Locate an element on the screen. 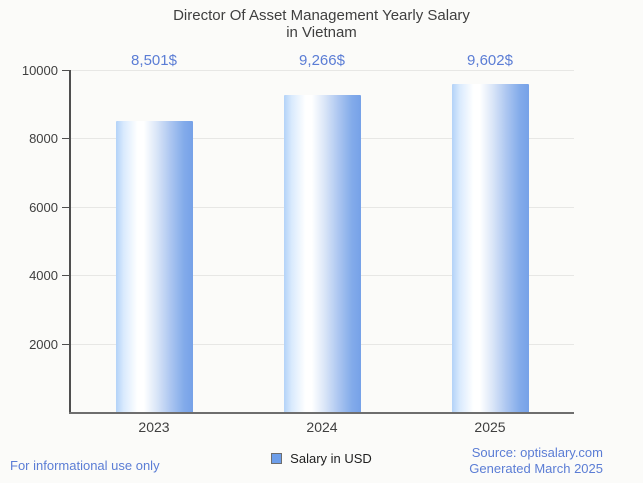 Image resolution: width=643 pixels, height=483 pixels. value-label-2025: 9,602$ is located at coordinates (490, 60).